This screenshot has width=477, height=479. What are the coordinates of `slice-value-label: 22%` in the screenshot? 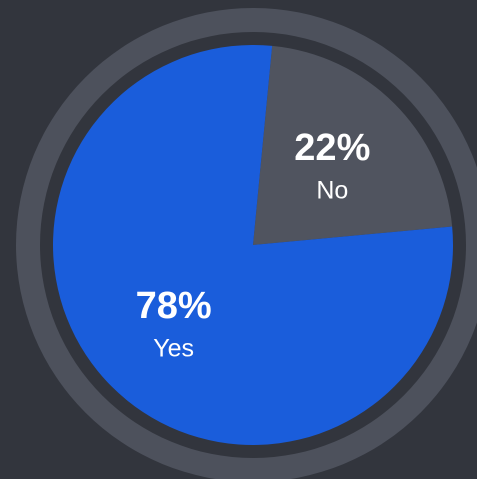 It's located at (332, 148).